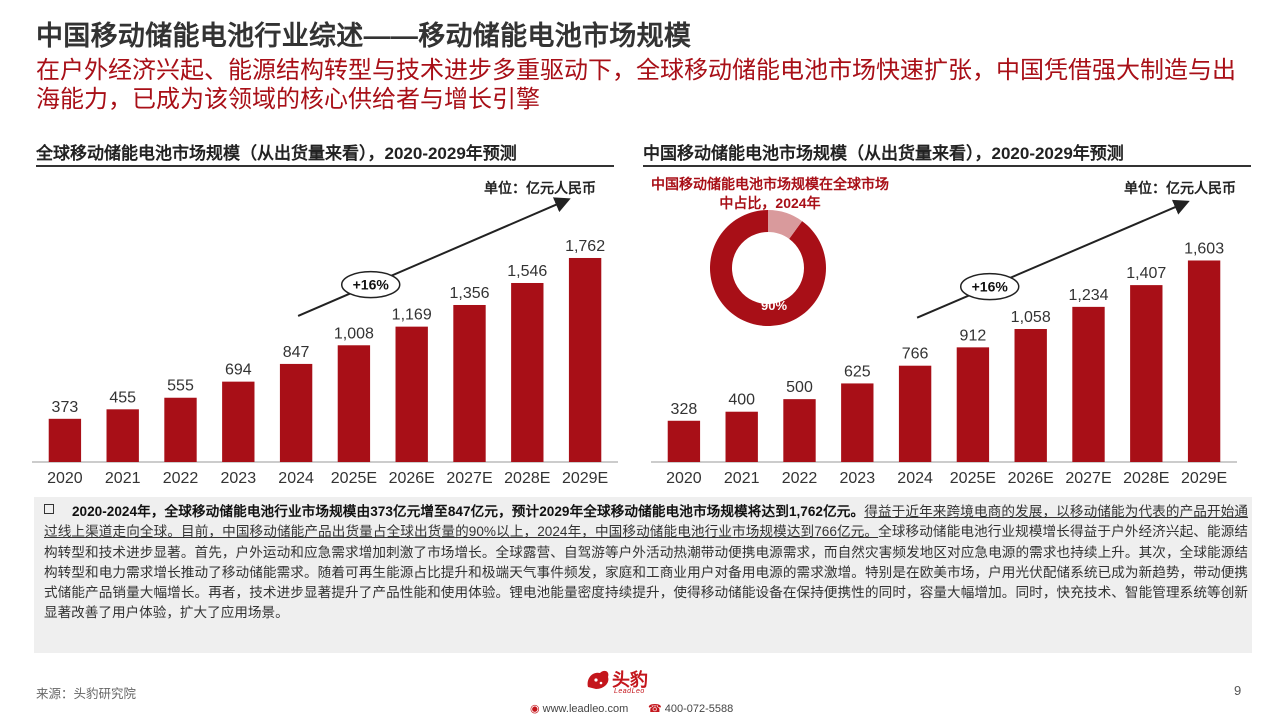  What do you see at coordinates (180, 386) in the screenshot?
I see `data-label: 555` at bounding box center [180, 386].